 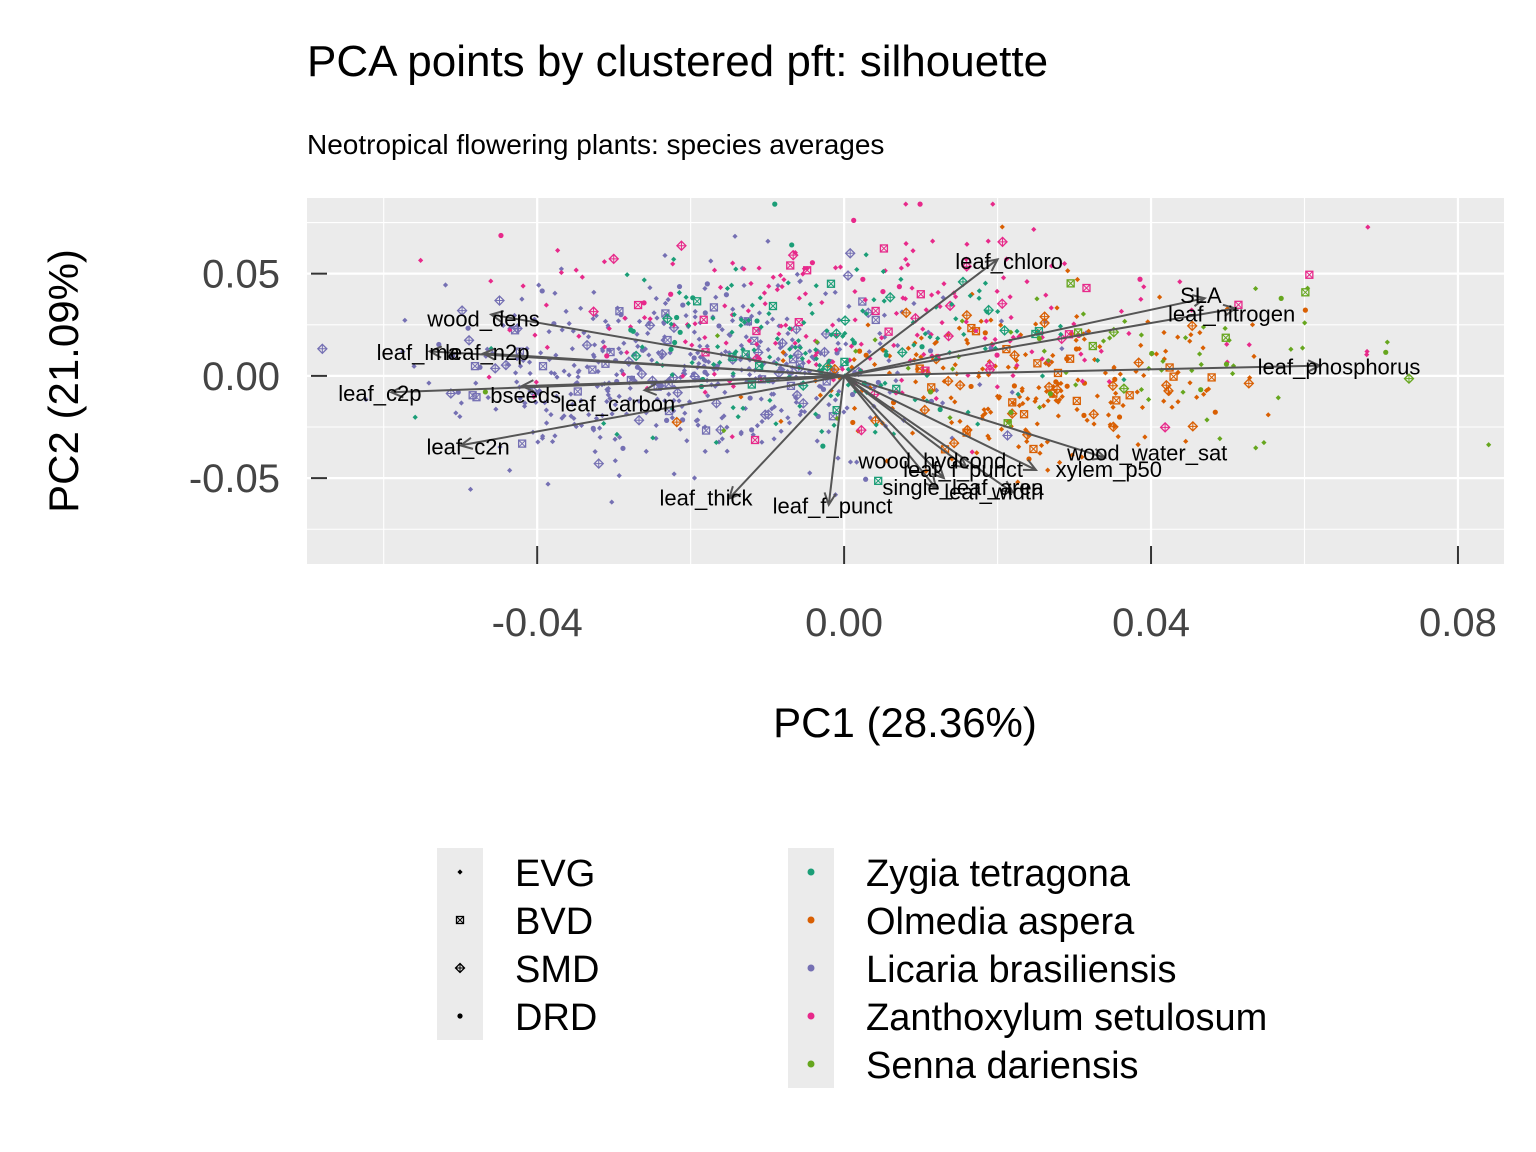 I want to click on loading-arrow, so click(x=663, y=362).